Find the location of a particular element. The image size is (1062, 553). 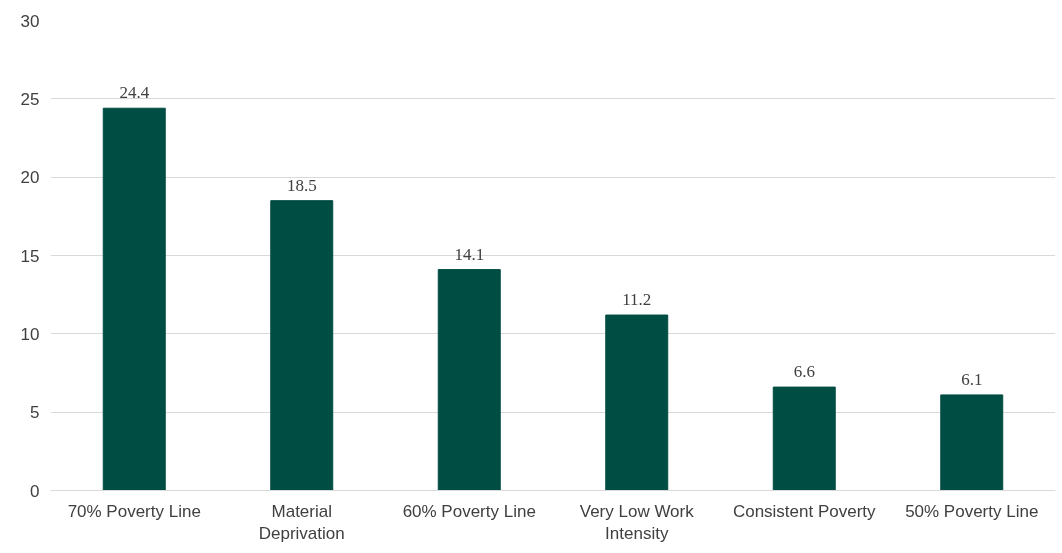

y-tick-label: 15 is located at coordinates (30, 256).